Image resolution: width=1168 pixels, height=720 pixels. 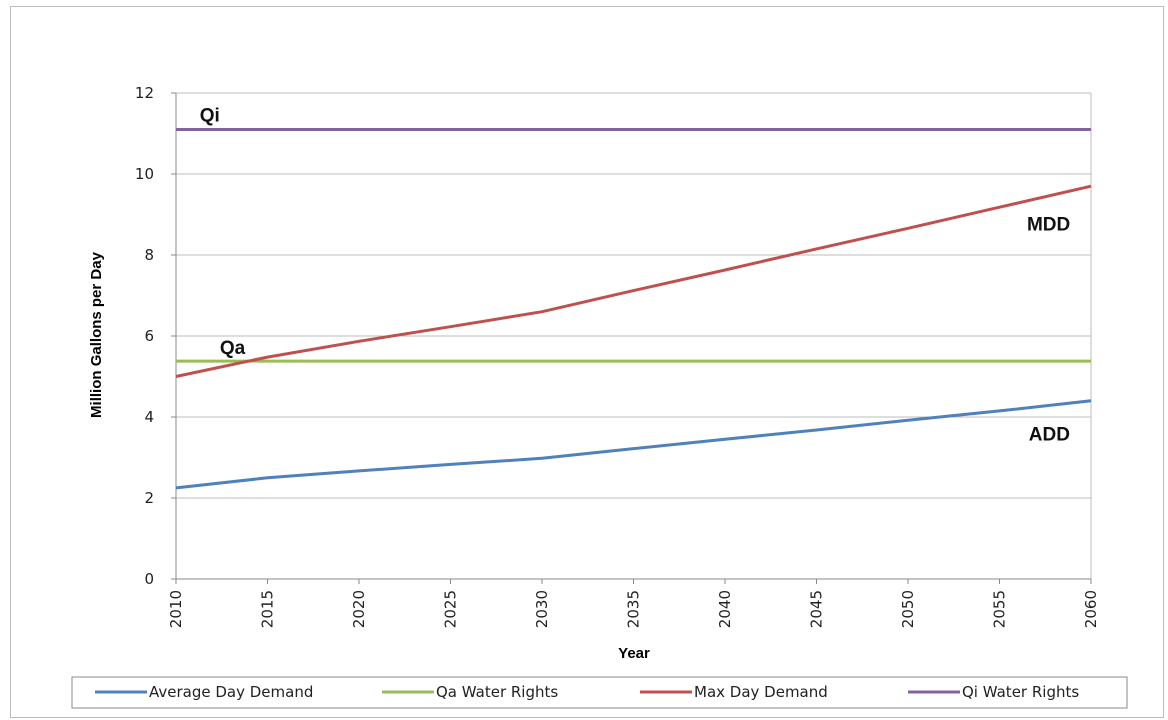 What do you see at coordinates (149, 498) in the screenshot?
I see `y-tick-label: 2` at bounding box center [149, 498].